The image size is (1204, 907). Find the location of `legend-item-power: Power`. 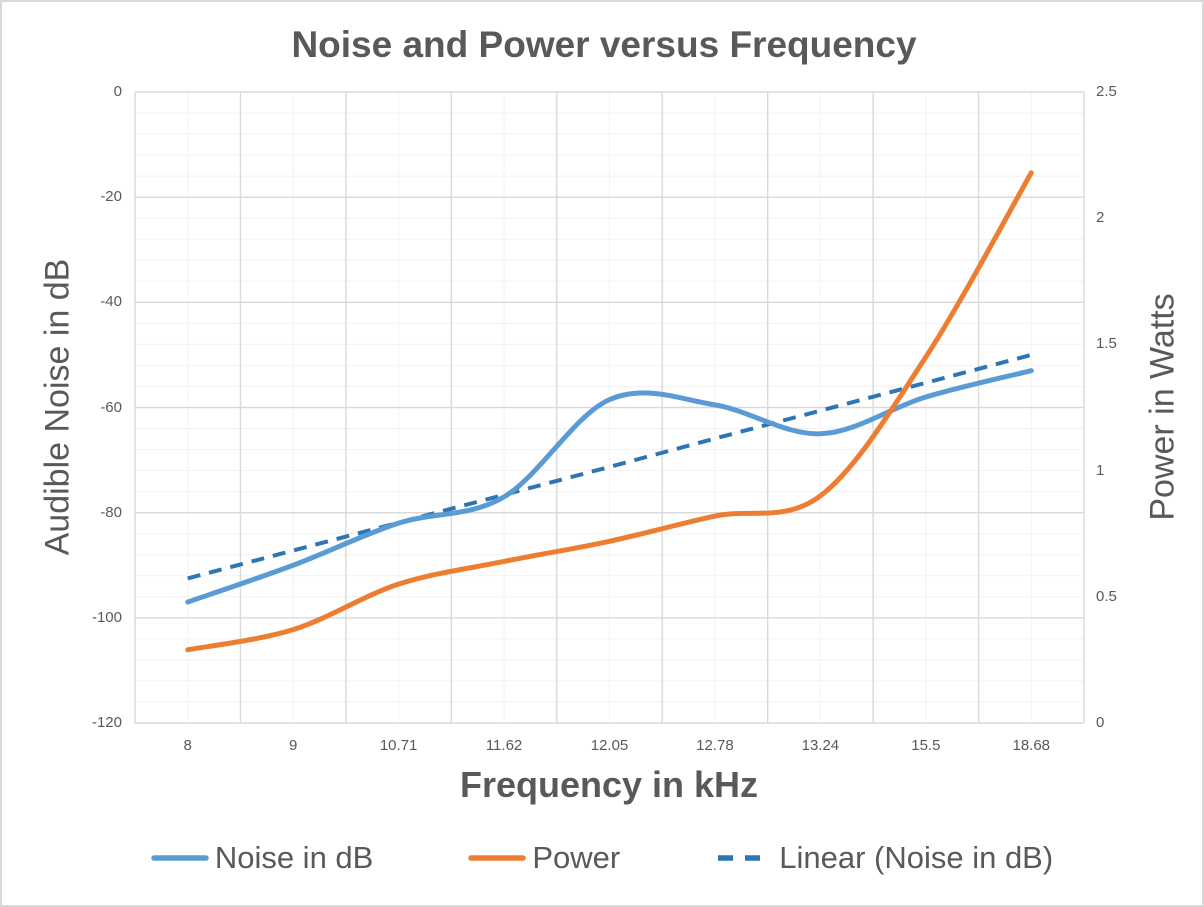

legend-item-power: Power is located at coordinates (544, 858).